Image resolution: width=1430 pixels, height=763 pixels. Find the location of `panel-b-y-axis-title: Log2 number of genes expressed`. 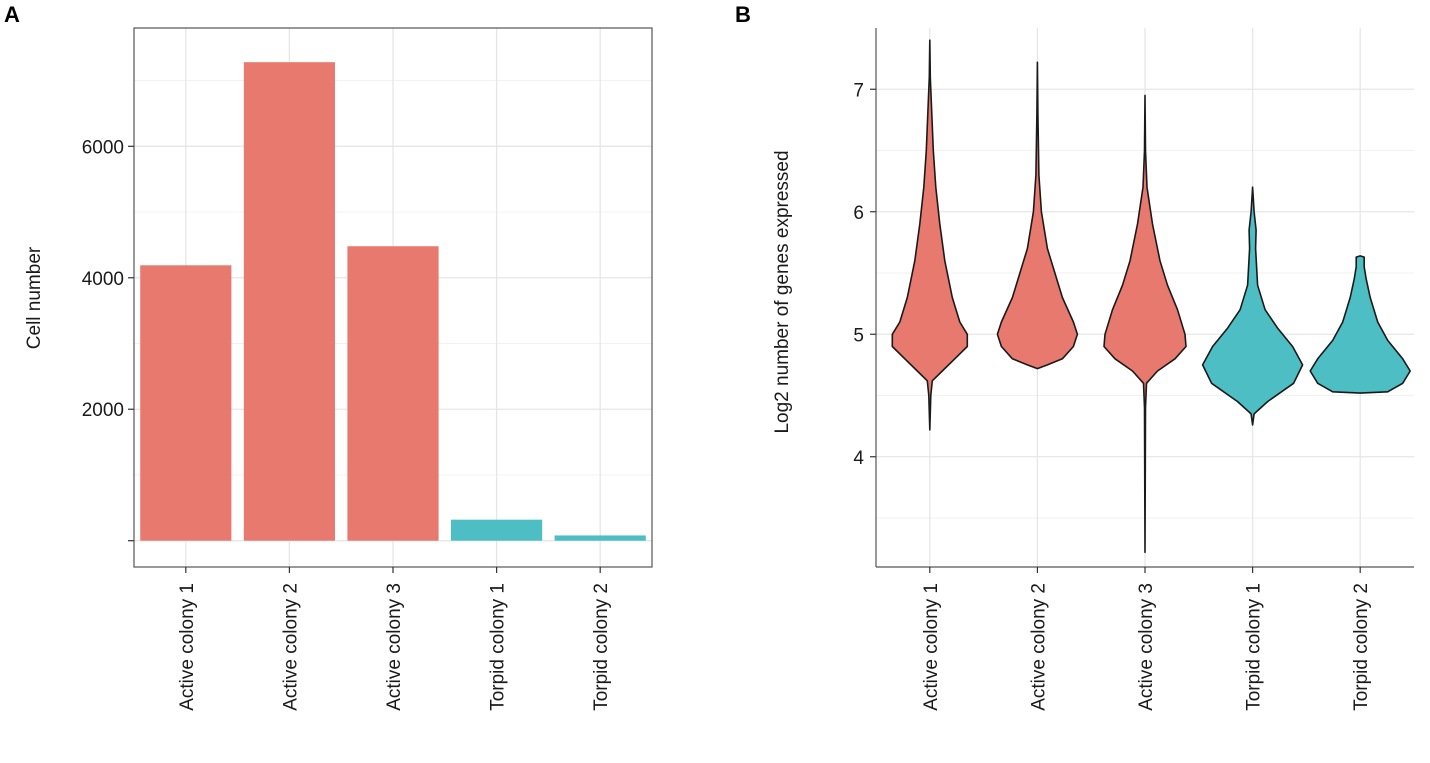

panel-b-y-axis-title: Log2 number of genes expressed is located at coordinates (782, 291).